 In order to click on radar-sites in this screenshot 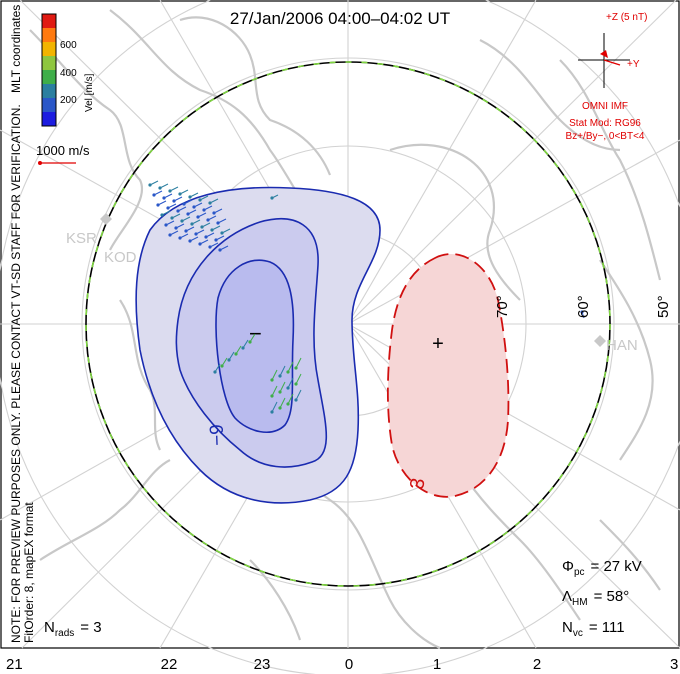, I will do `click(353, 280)`.